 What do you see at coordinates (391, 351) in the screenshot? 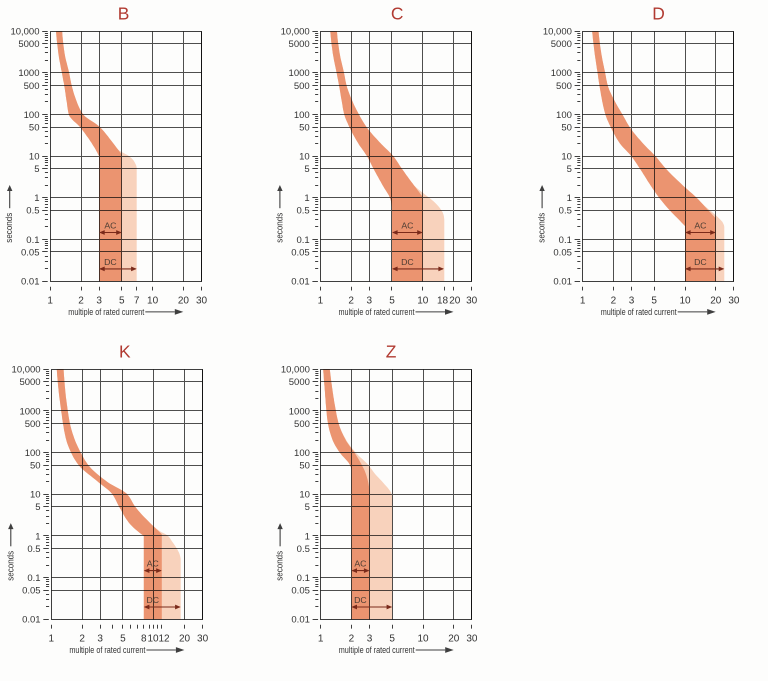
I see `svg-text: Z` at bounding box center [391, 351].